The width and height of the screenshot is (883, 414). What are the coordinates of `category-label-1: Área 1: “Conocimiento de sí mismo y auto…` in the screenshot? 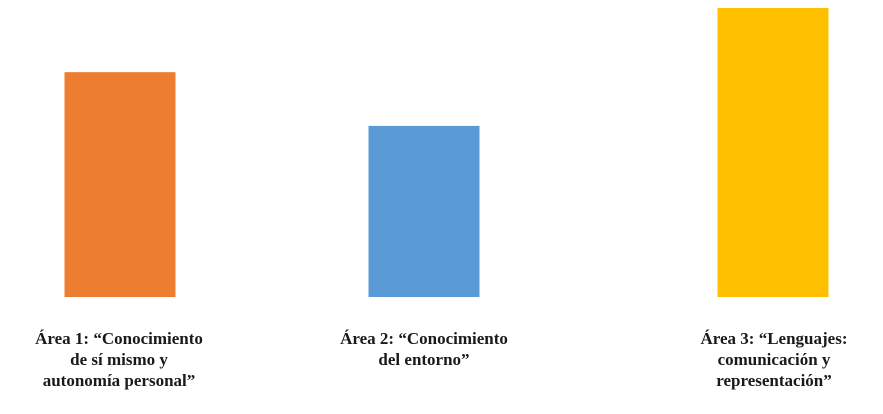 It's located at (119, 359).